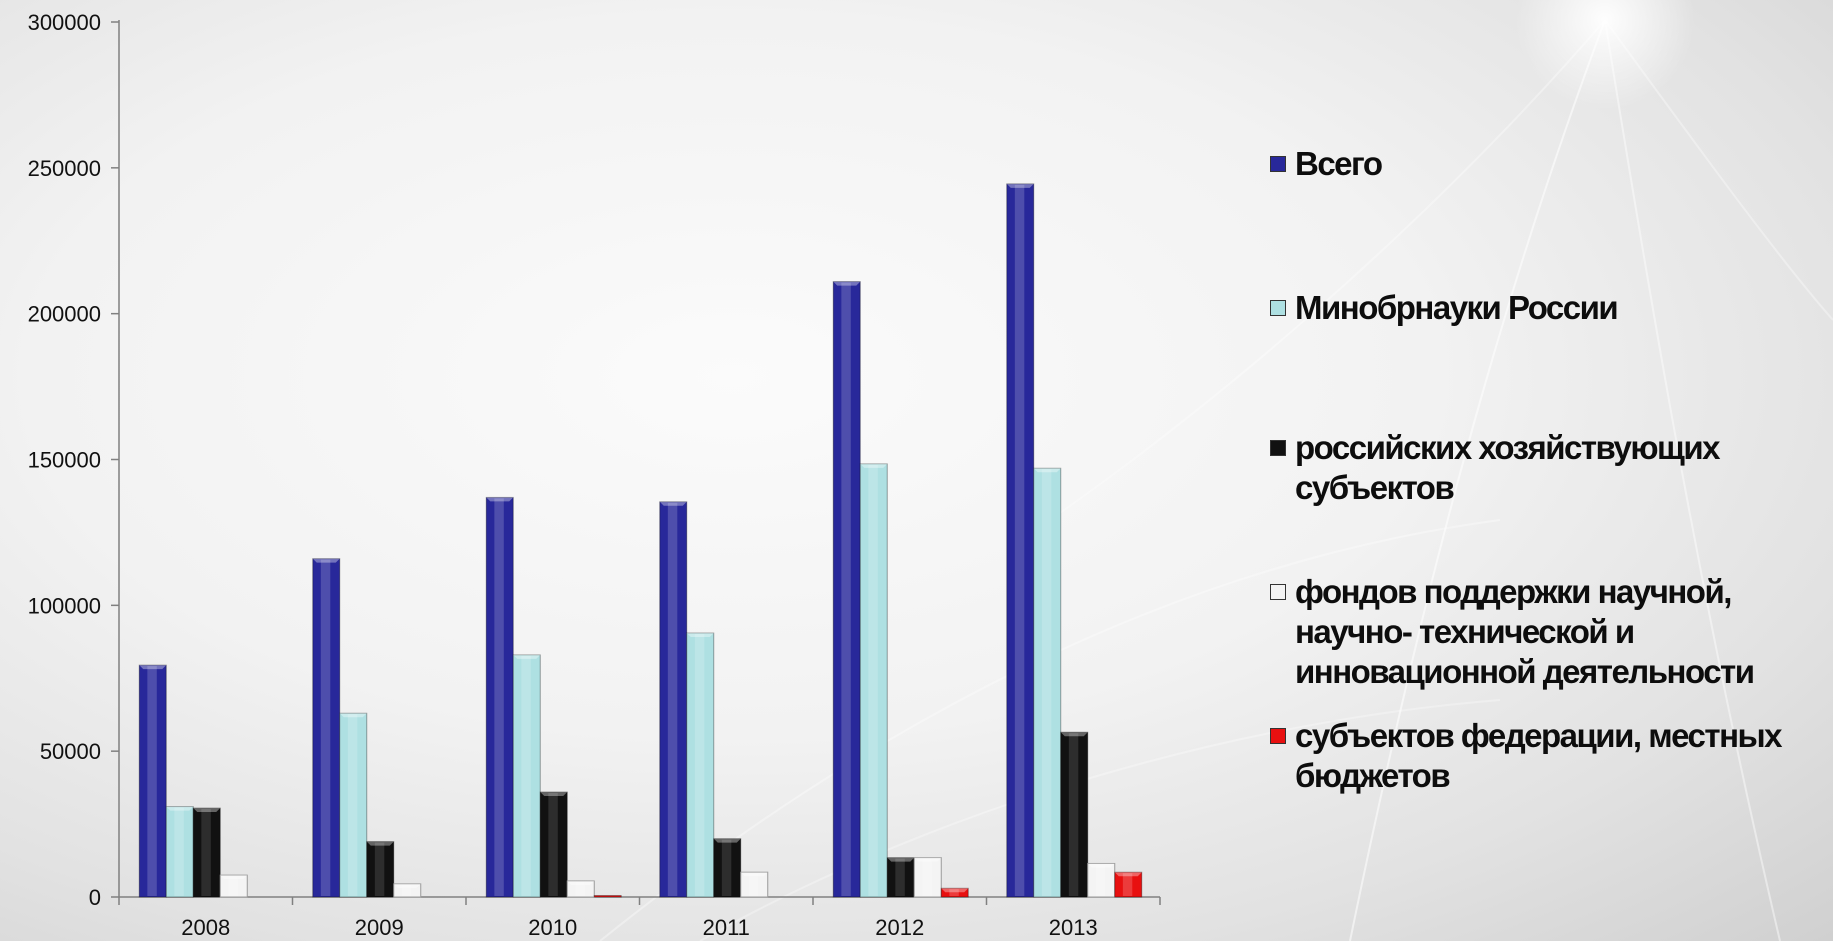  I want to click on y-tick-label: 250000, so click(64, 168).